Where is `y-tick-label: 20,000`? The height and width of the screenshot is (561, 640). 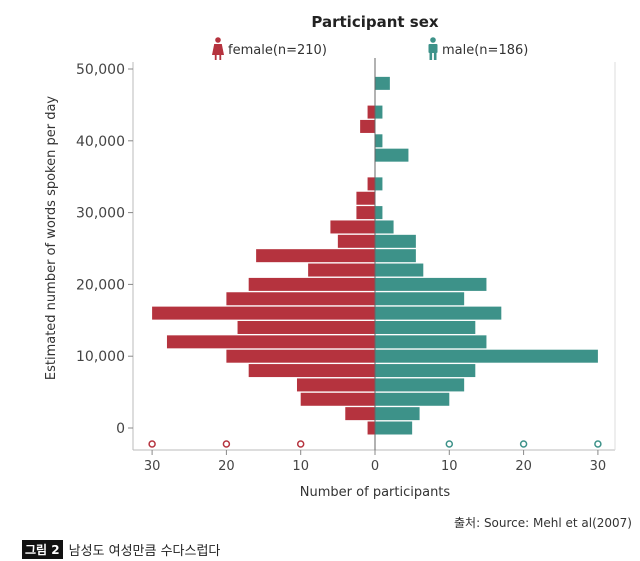 y-tick-label: 20,000 is located at coordinates (100, 285).